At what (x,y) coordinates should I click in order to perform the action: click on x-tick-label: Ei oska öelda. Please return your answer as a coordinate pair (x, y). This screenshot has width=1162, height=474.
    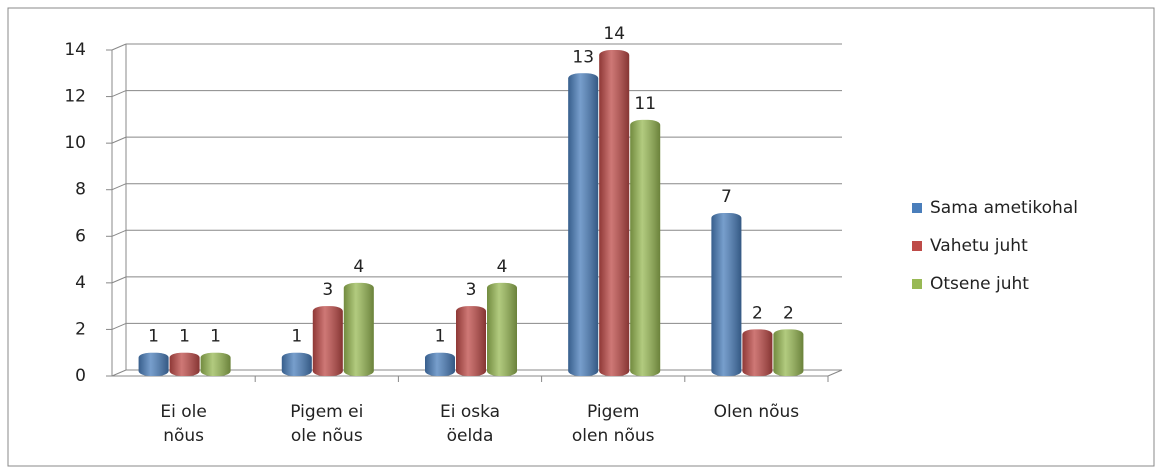
    Looking at the image, I should click on (470, 424).